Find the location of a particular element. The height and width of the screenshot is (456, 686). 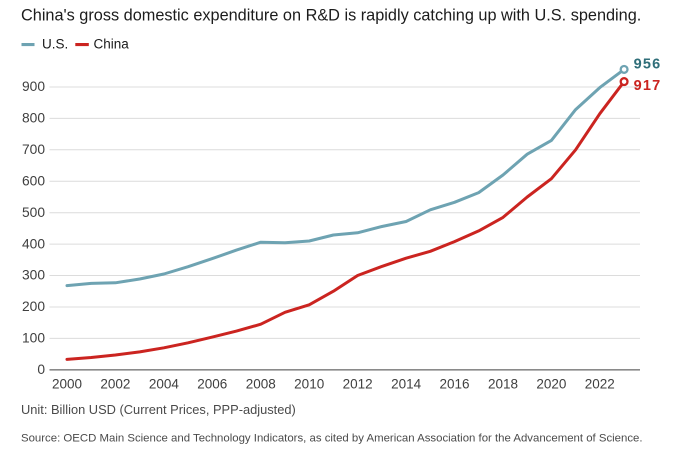

svg-text: 2006 is located at coordinates (212, 384).